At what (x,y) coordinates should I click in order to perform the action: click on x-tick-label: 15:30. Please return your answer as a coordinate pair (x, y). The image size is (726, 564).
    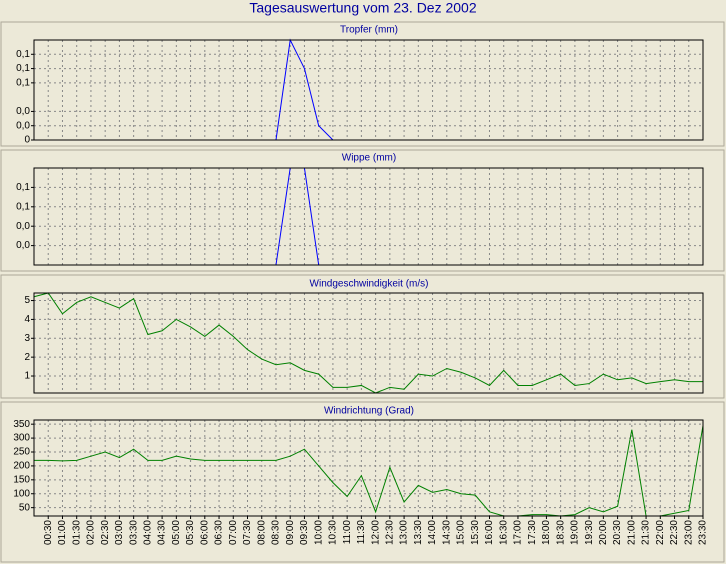
    Looking at the image, I should click on (475, 532).